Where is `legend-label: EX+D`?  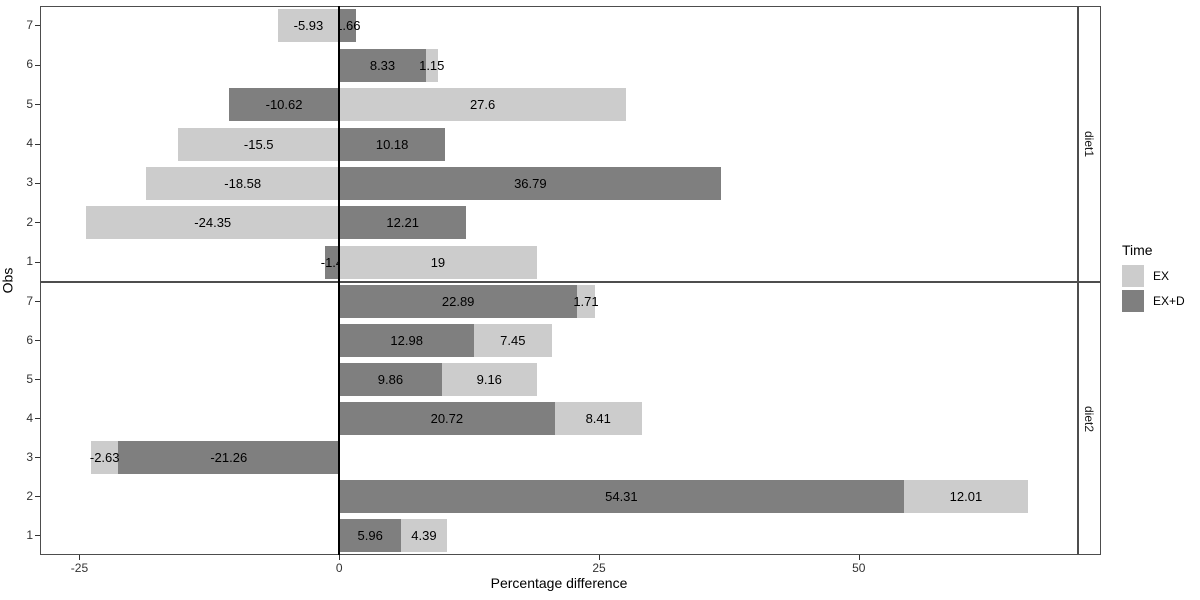
legend-label: EX+D is located at coordinates (1169, 301).